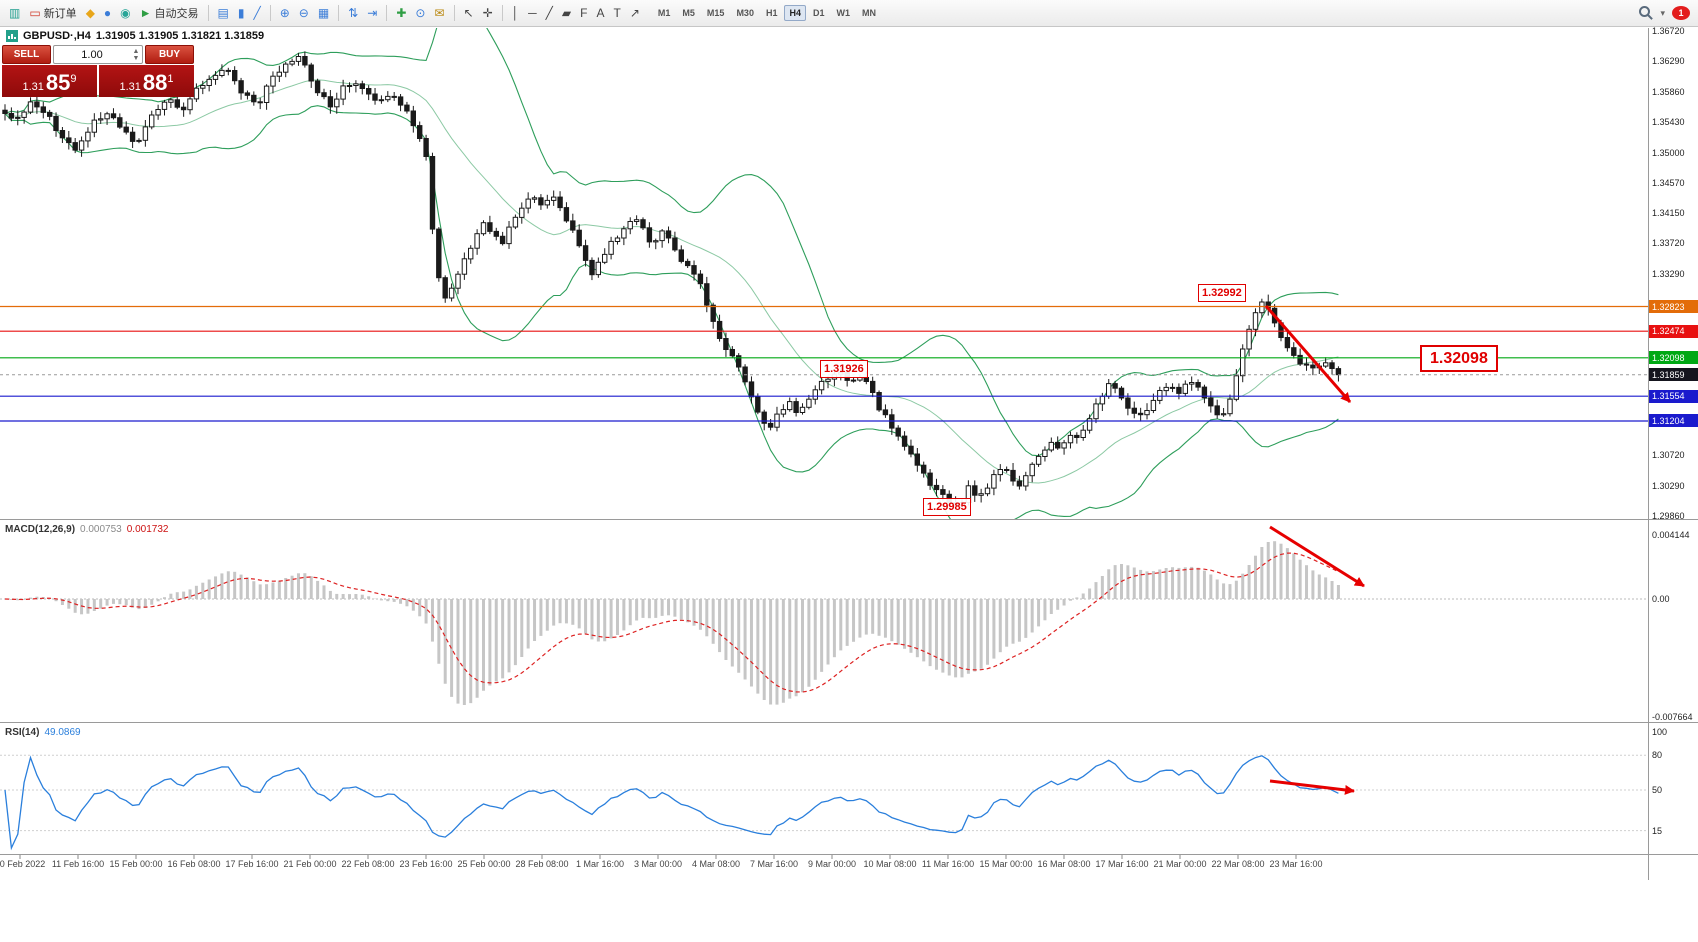 The width and height of the screenshot is (1698, 942). What do you see at coordinates (1661, 599) in the screenshot?
I see `macd-axis-label: 0.00` at bounding box center [1661, 599].